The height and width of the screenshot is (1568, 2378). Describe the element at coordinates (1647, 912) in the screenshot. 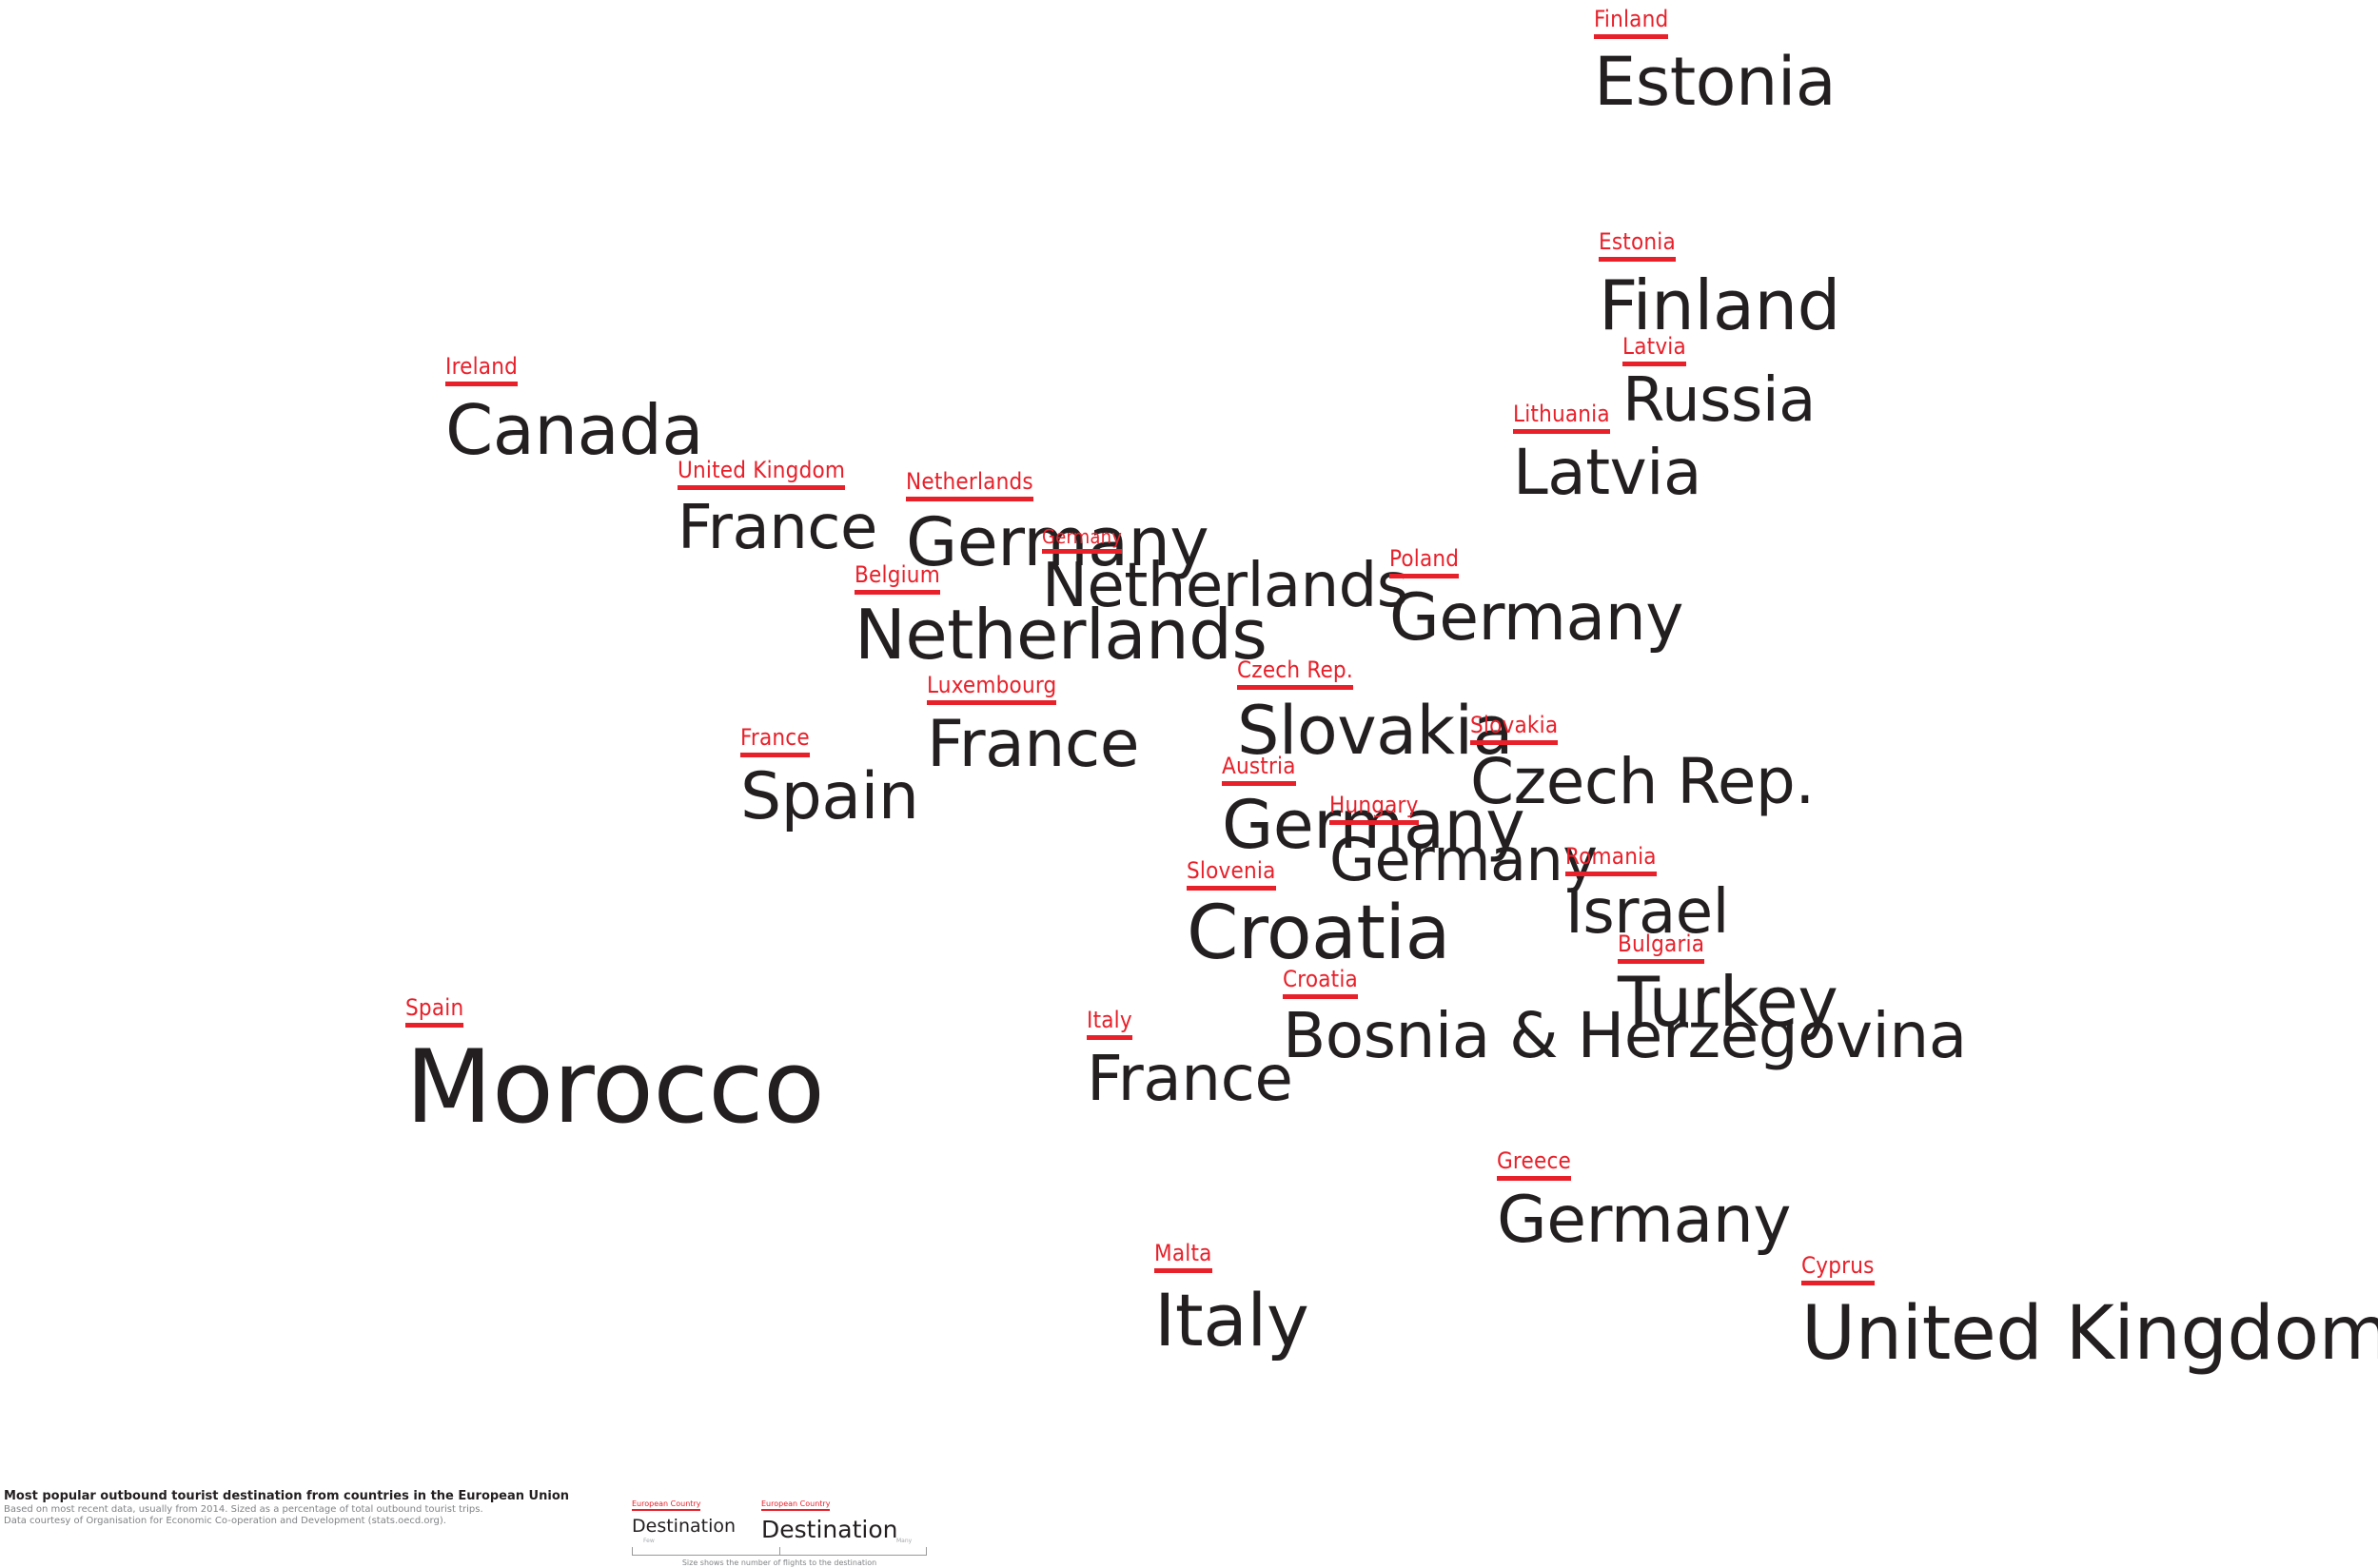

I see `destination-country: Israel` at that location.